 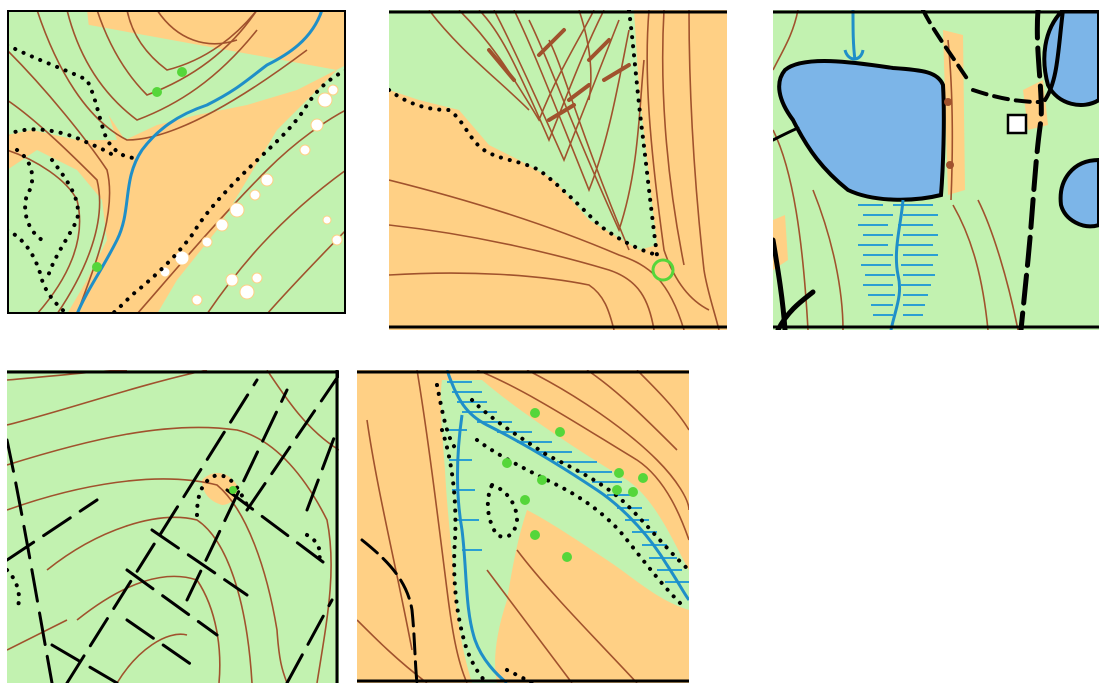 I want to click on open-land-area, so click(x=954, y=112).